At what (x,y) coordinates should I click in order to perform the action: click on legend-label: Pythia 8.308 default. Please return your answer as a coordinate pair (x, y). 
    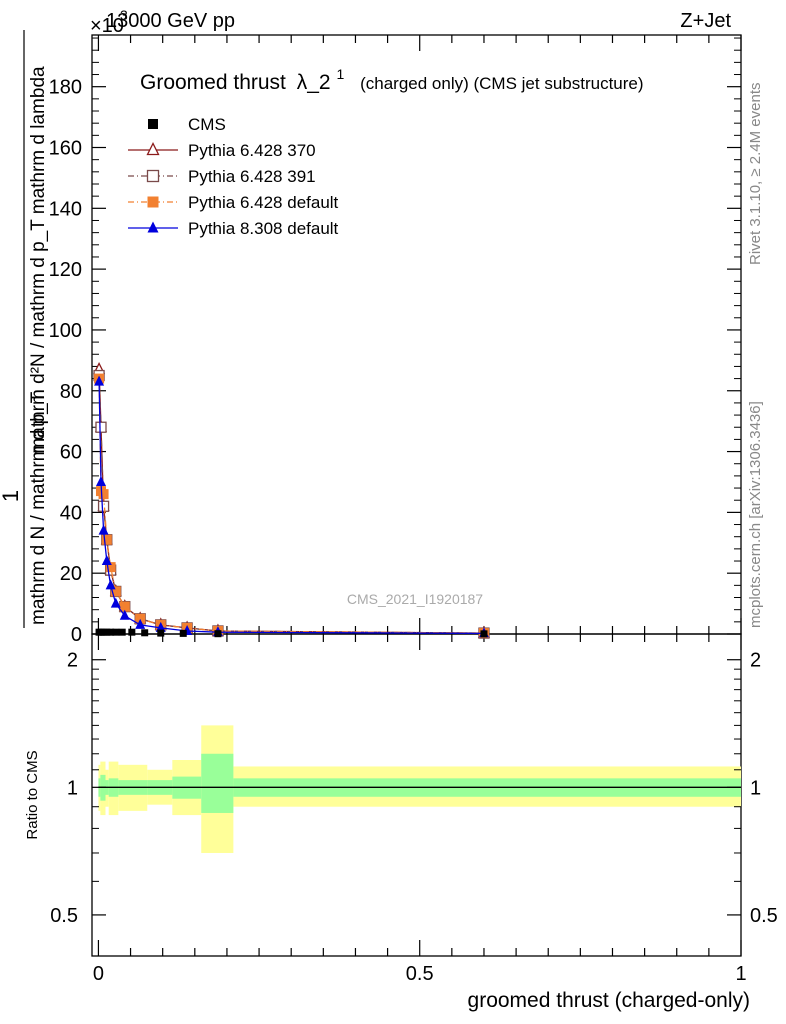
    Looking at the image, I should click on (263, 228).